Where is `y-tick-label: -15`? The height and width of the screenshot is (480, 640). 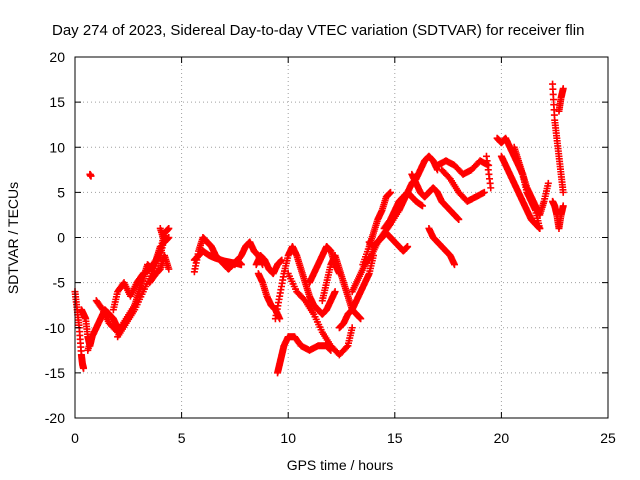 y-tick-label: -15 is located at coordinates (55, 373).